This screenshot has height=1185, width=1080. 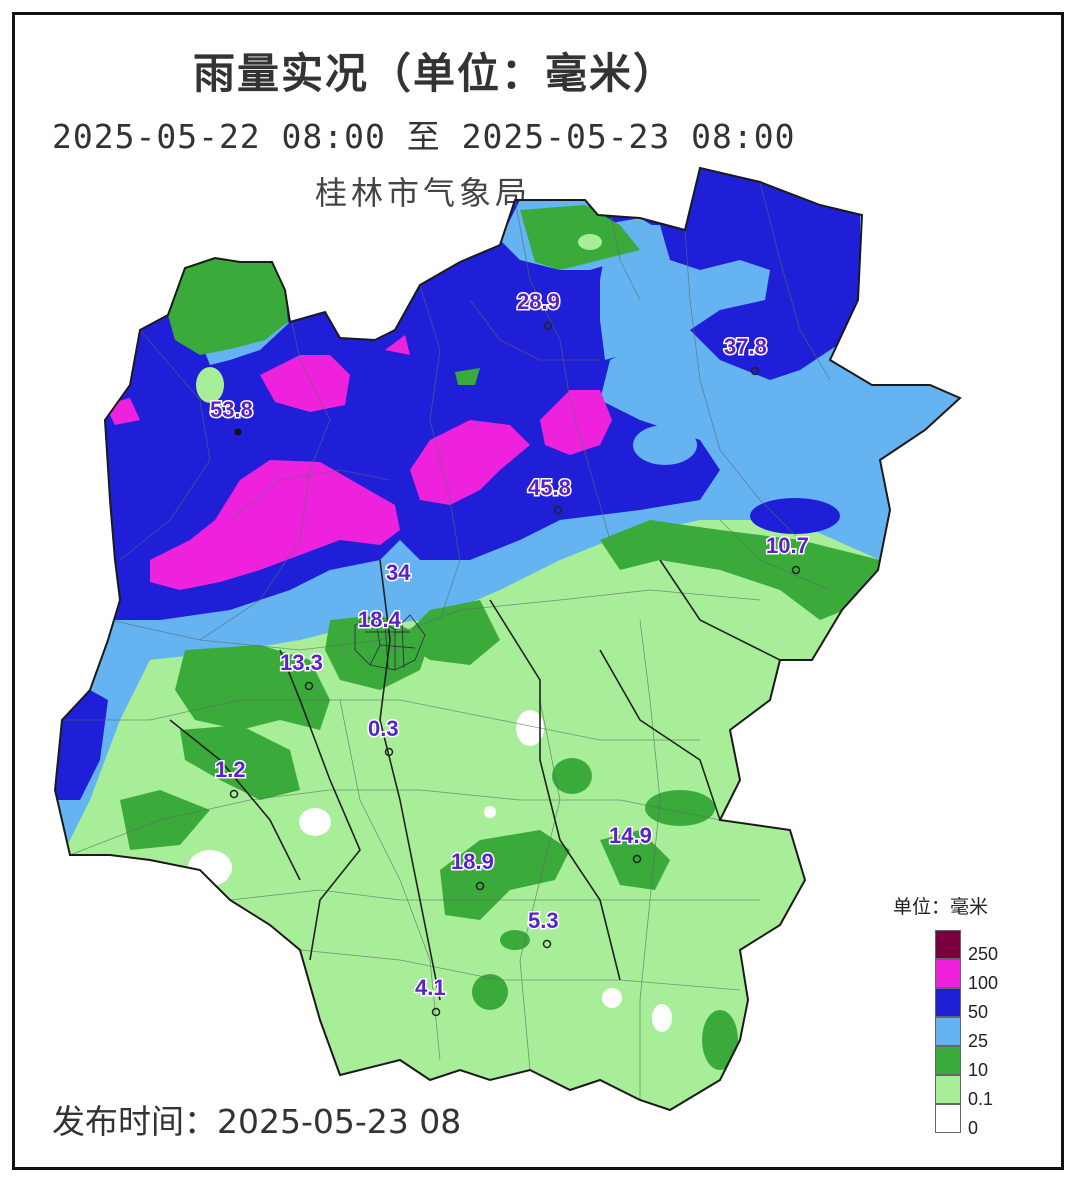 What do you see at coordinates (983, 983) in the screenshot?
I see `legend-value: 100` at bounding box center [983, 983].